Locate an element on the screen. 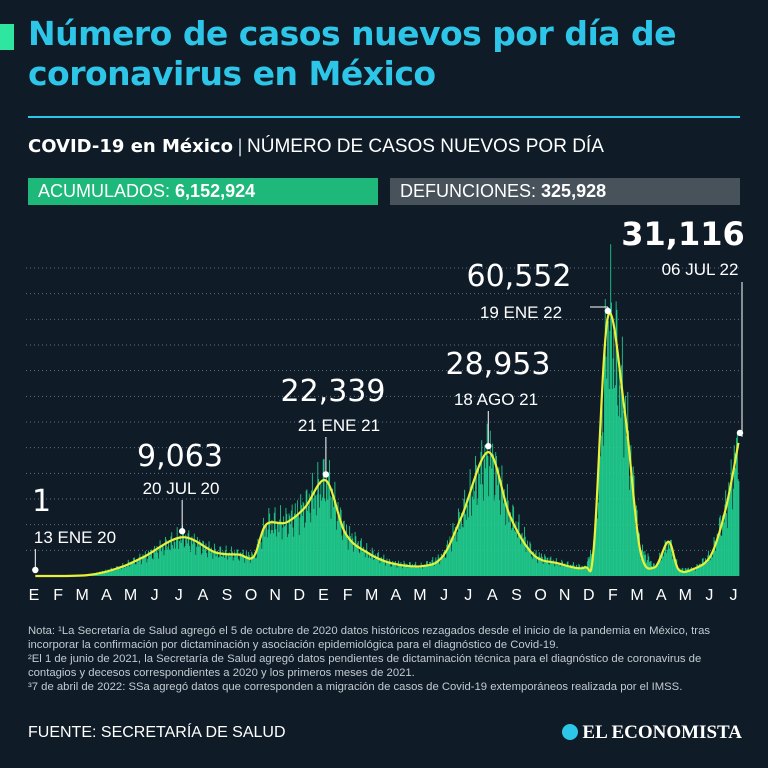 Image resolution: width=768 pixels, height=768 pixels. subtitle-bold: COVID-19 en México is located at coordinates (130, 146).